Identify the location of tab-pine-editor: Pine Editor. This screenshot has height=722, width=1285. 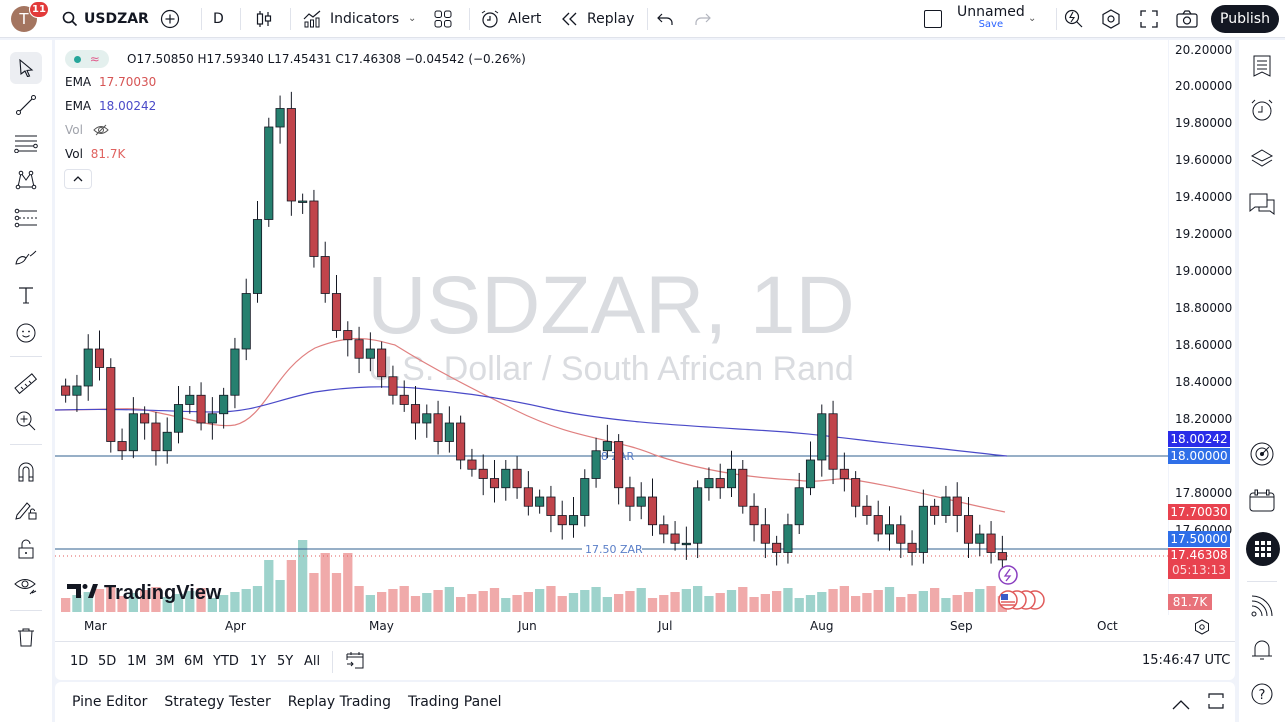
(110, 702).